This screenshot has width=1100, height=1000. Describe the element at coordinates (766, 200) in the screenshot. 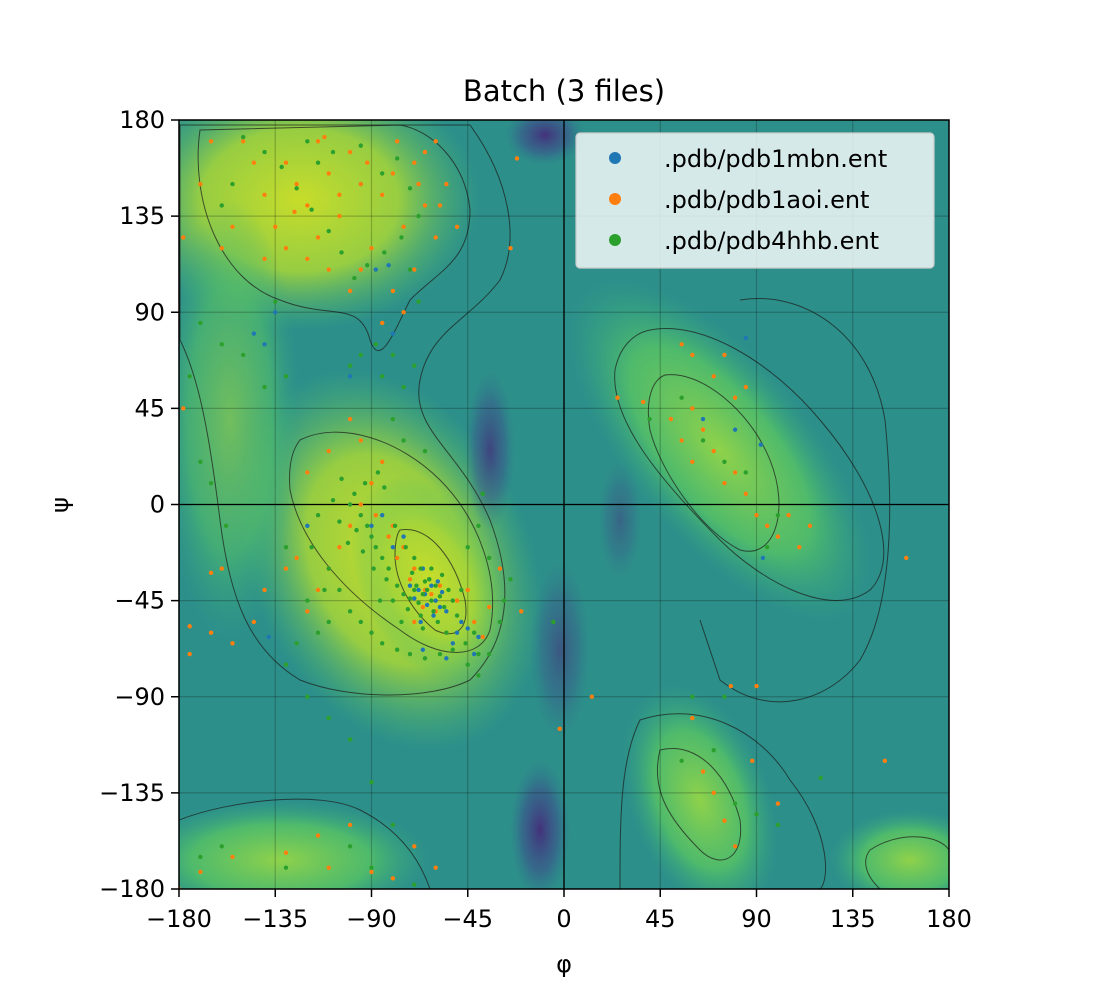

I see `legend-label: .pdb/pdb1aoi.ent` at that location.